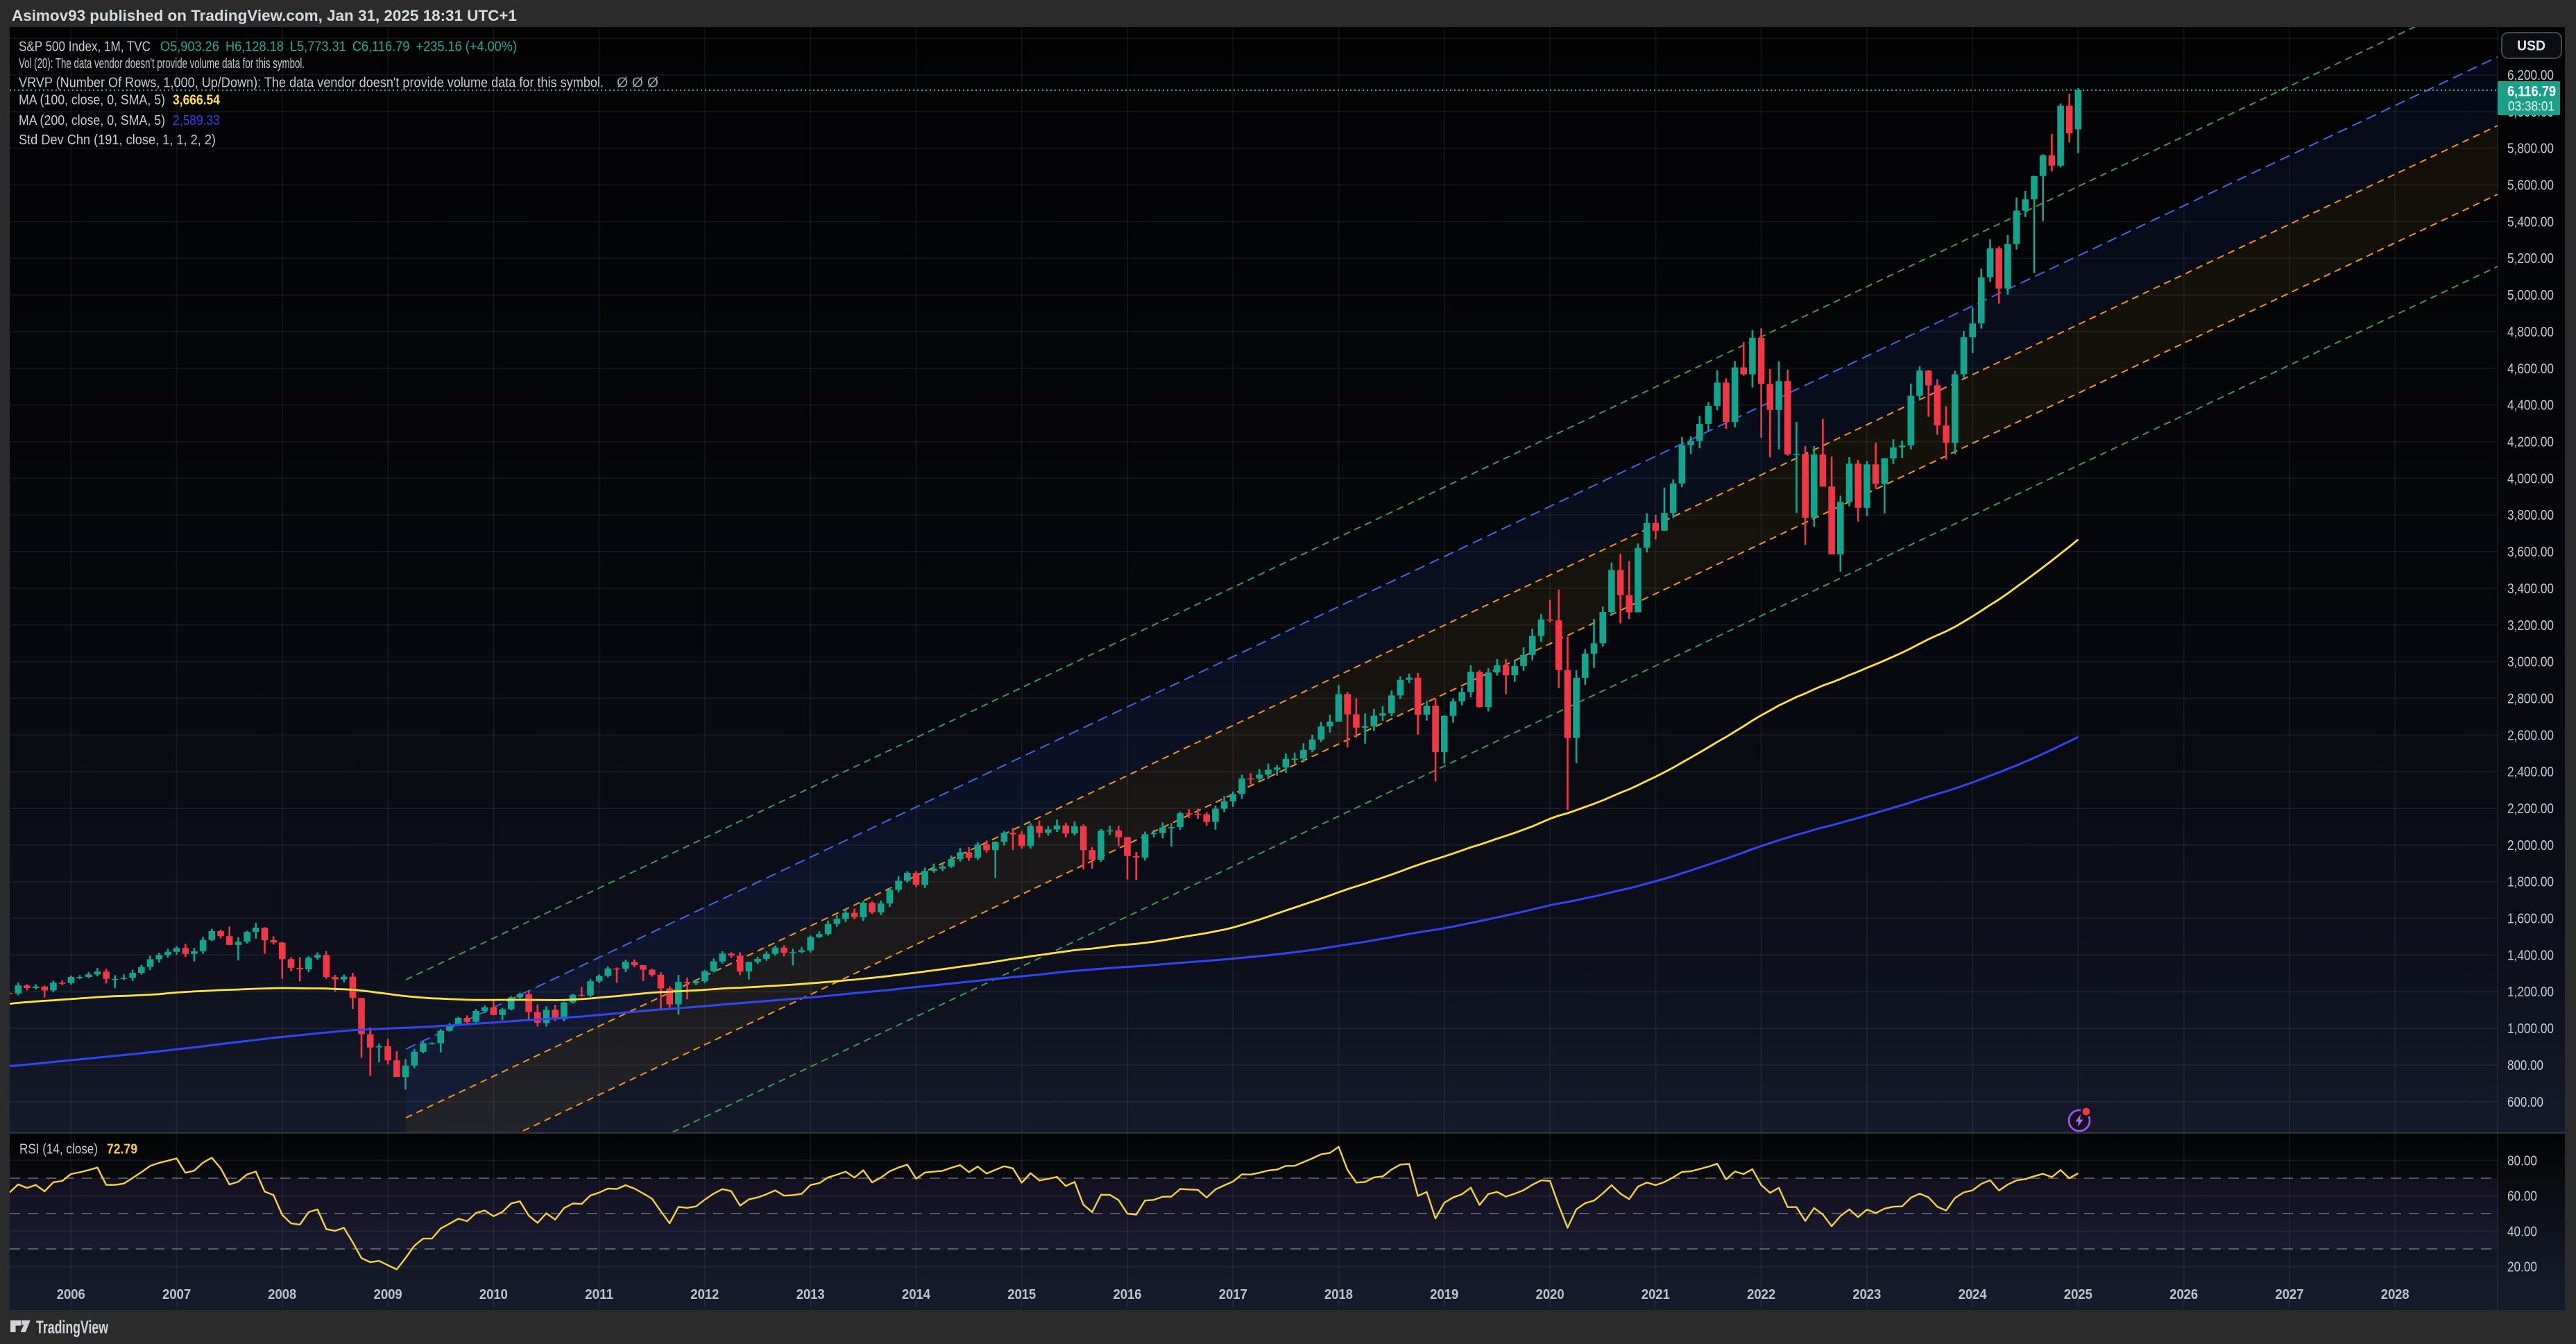 This screenshot has width=2576, height=1344. I want to click on svg-text: 2012, so click(704, 1294).